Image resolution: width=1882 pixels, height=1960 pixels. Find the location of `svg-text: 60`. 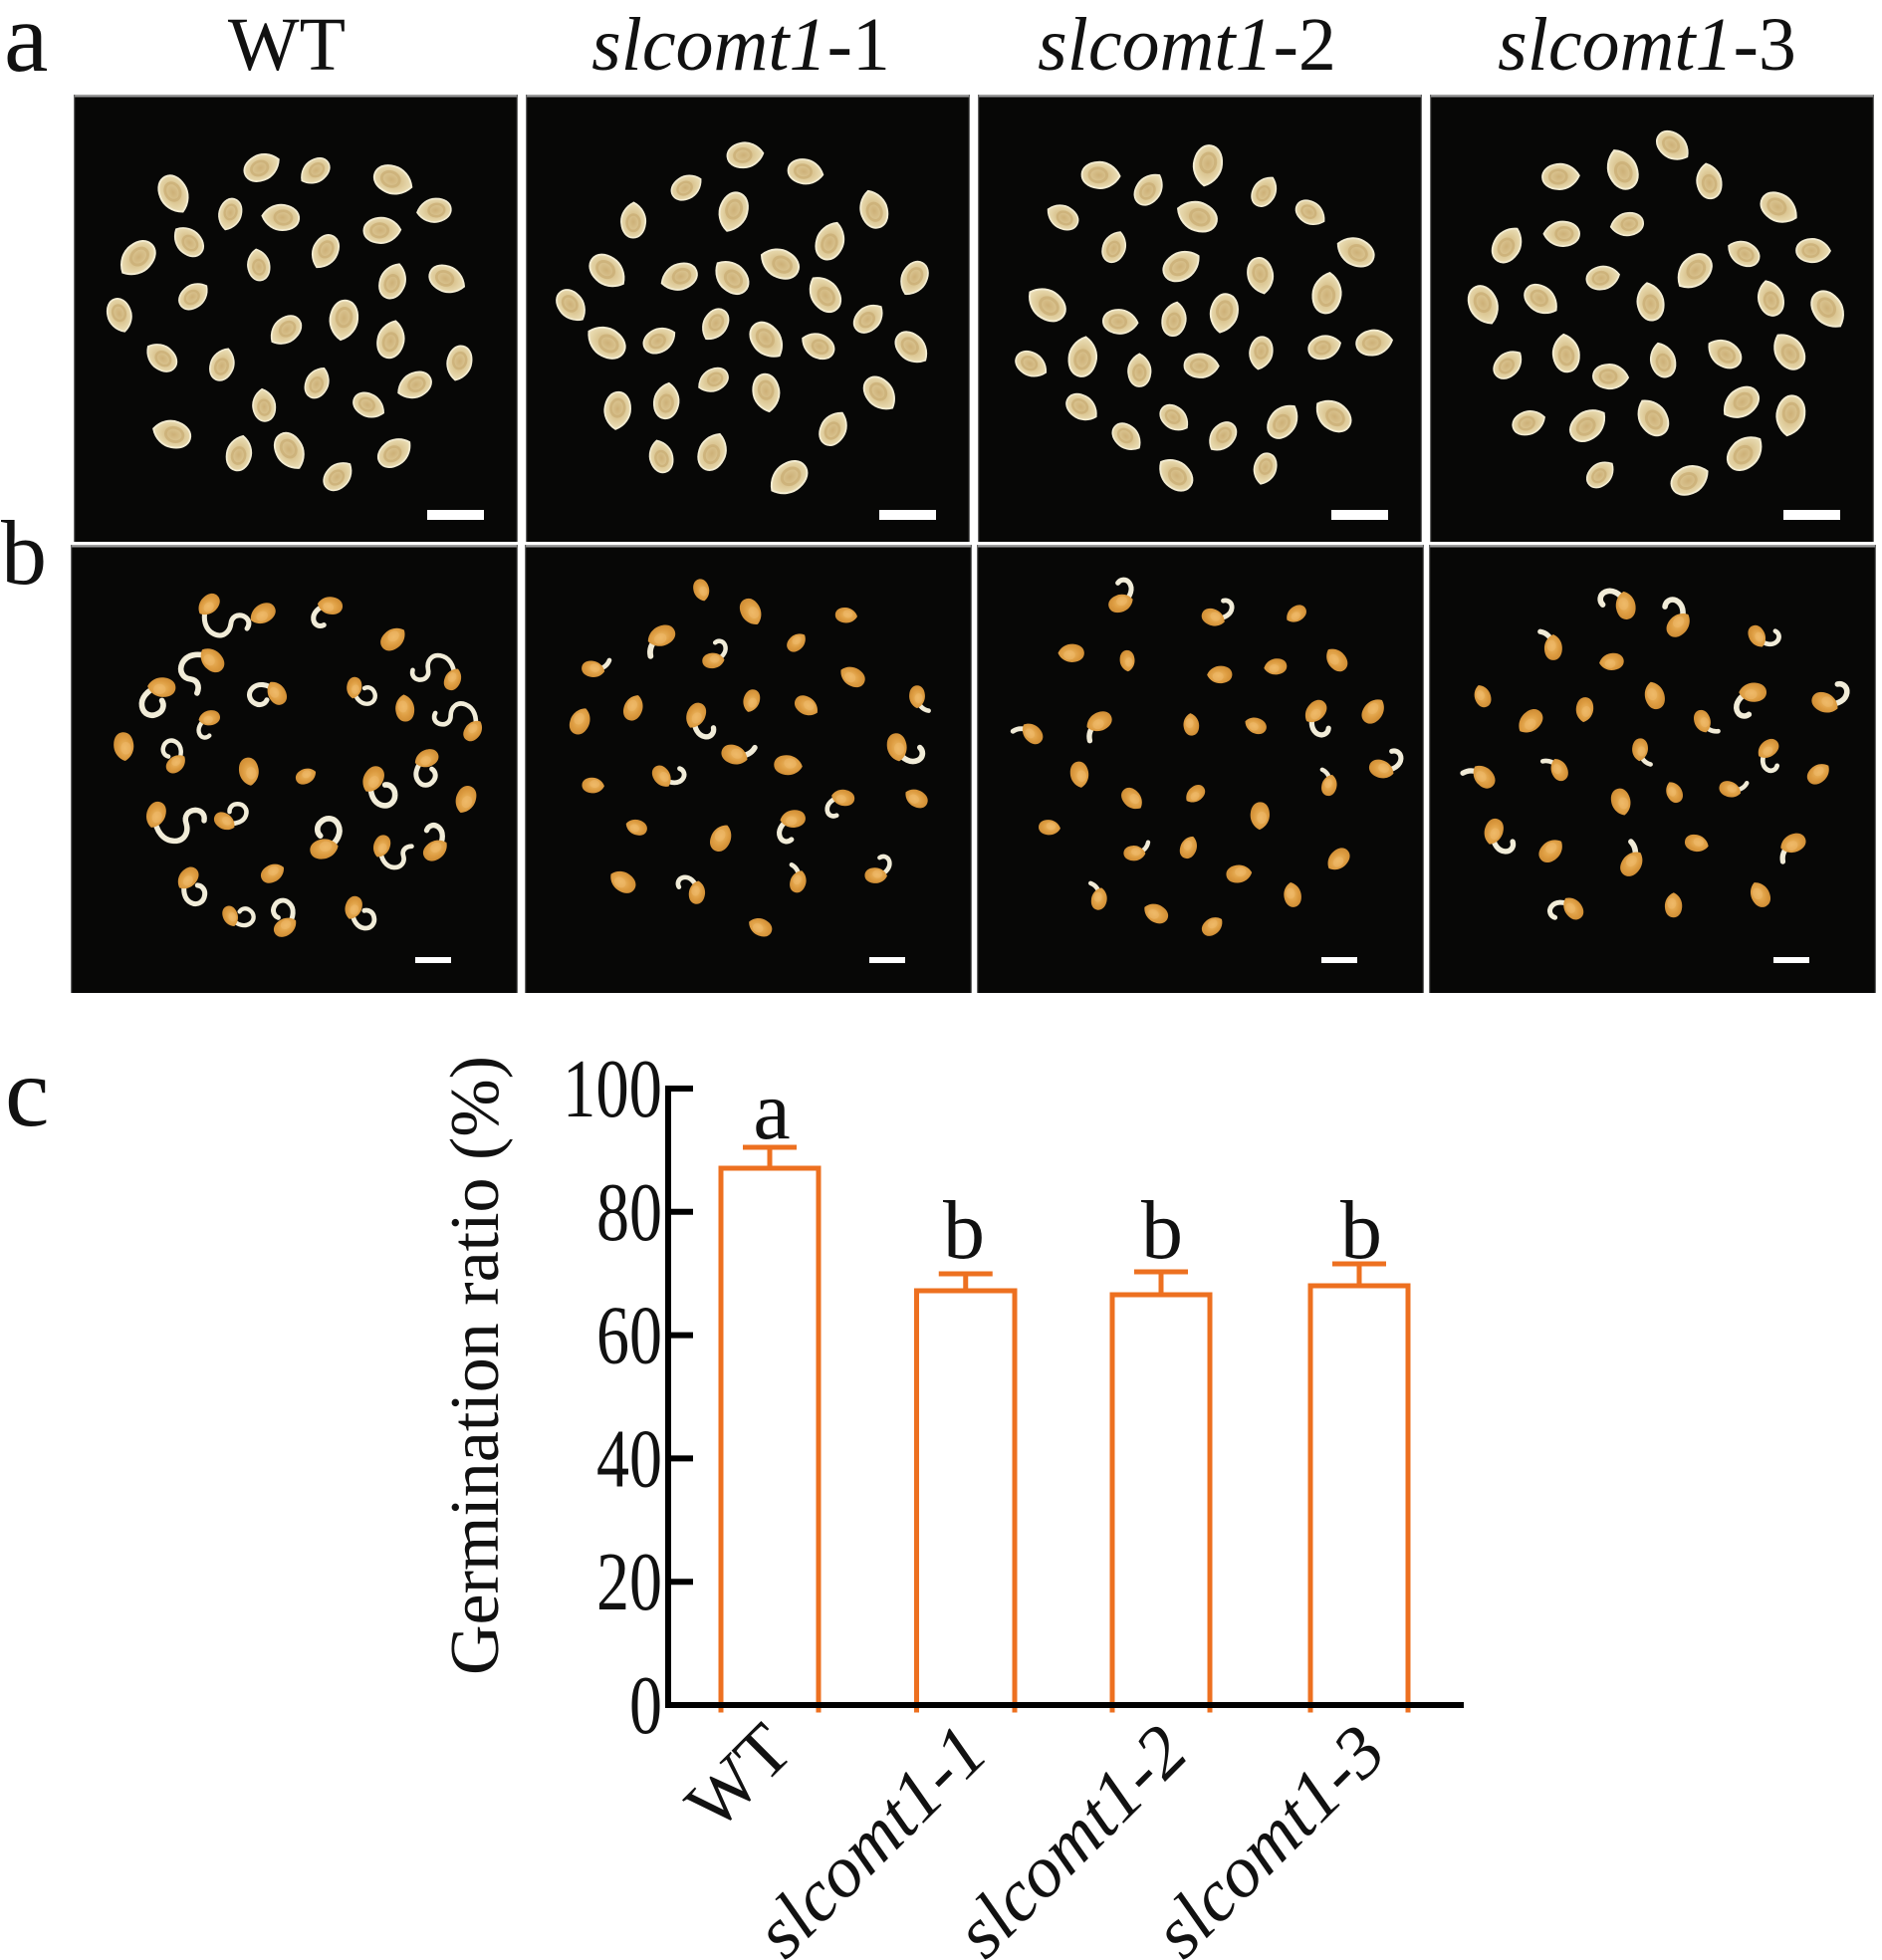

svg-text: 60 is located at coordinates (629, 1336).